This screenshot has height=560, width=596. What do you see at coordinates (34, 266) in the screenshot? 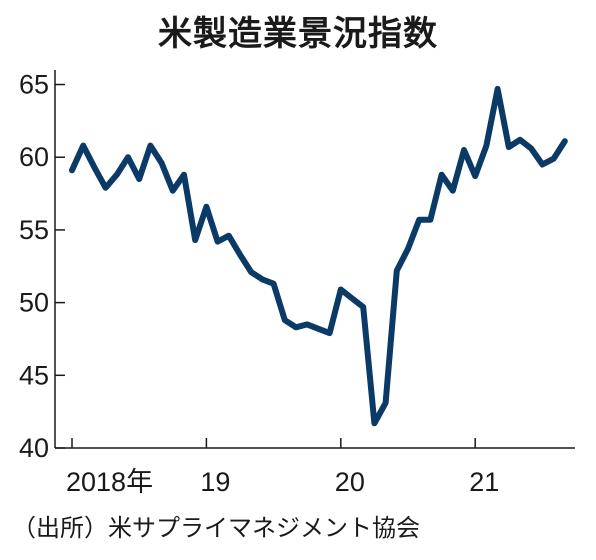
I see `y-tick-labels: 40 45 50 55 60 65` at bounding box center [34, 266].